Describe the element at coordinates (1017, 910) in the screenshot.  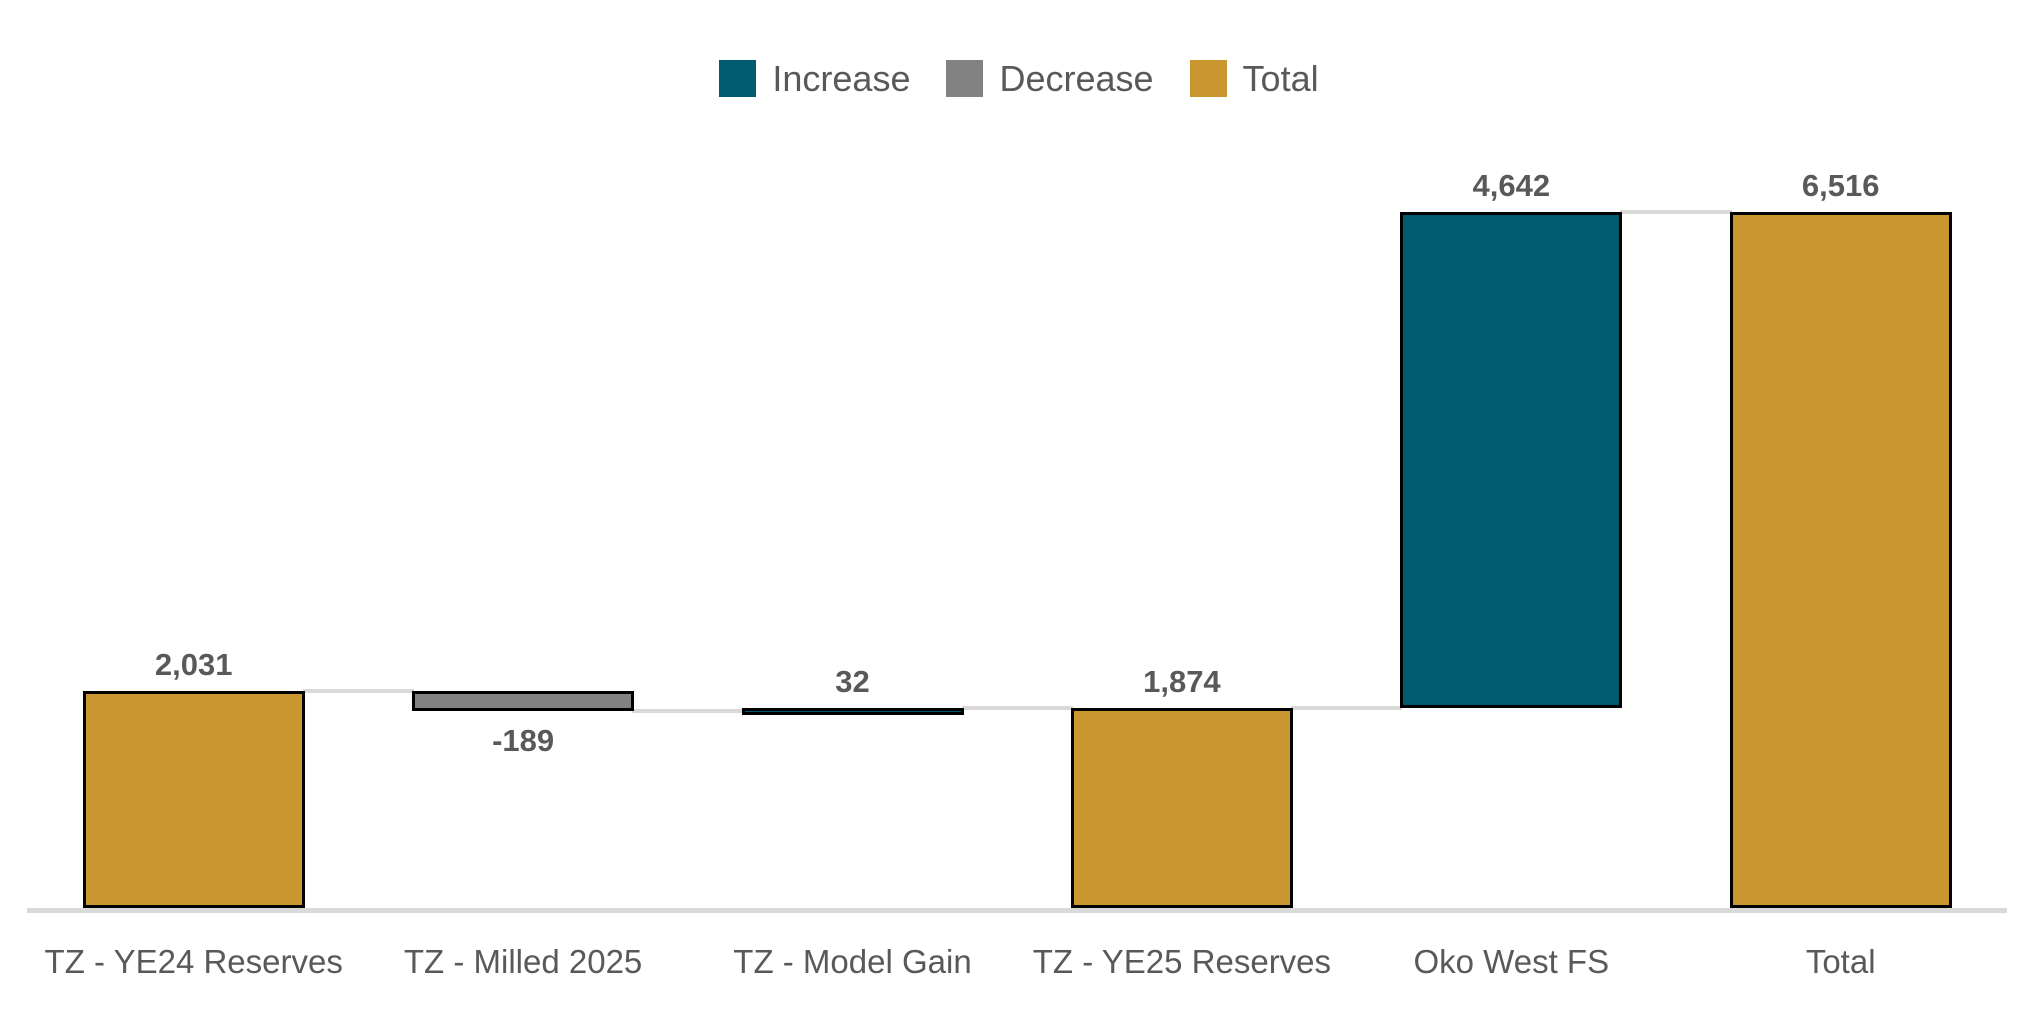
I see `x-axis-line` at that location.